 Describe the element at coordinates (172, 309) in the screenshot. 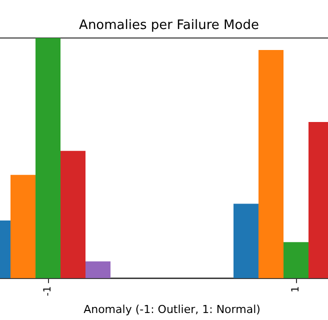

I see `x-axis-title: Anomaly (-1: Outlier, 1: Normal)` at that location.